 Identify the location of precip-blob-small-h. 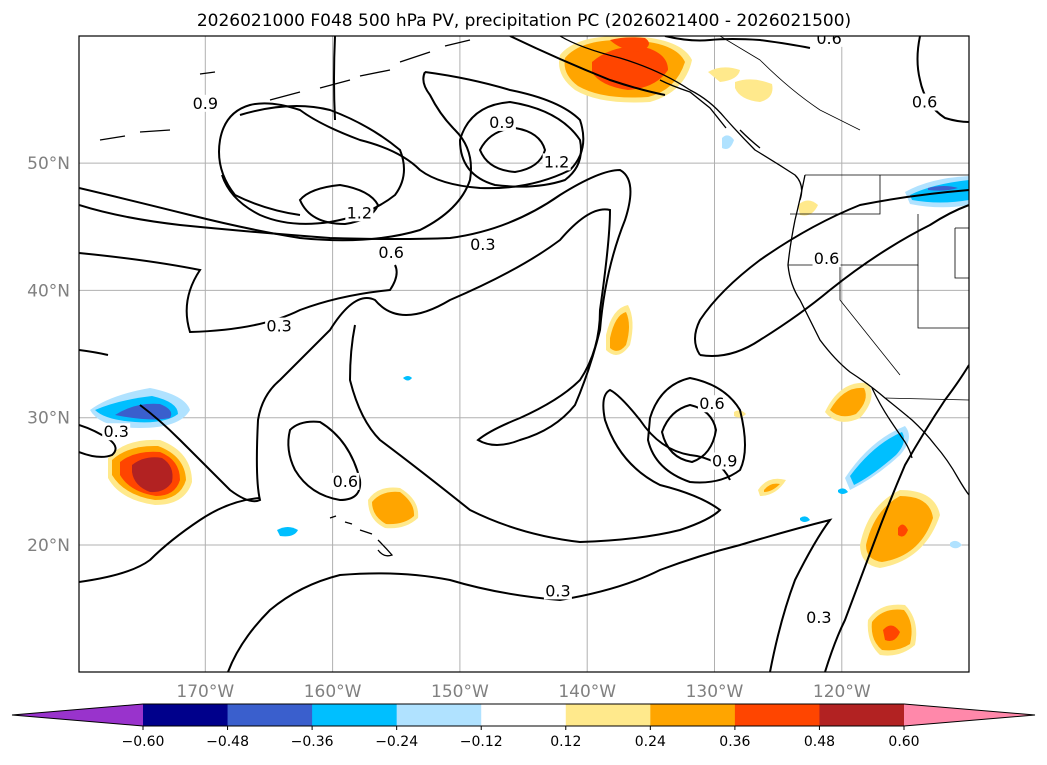
(843, 491).